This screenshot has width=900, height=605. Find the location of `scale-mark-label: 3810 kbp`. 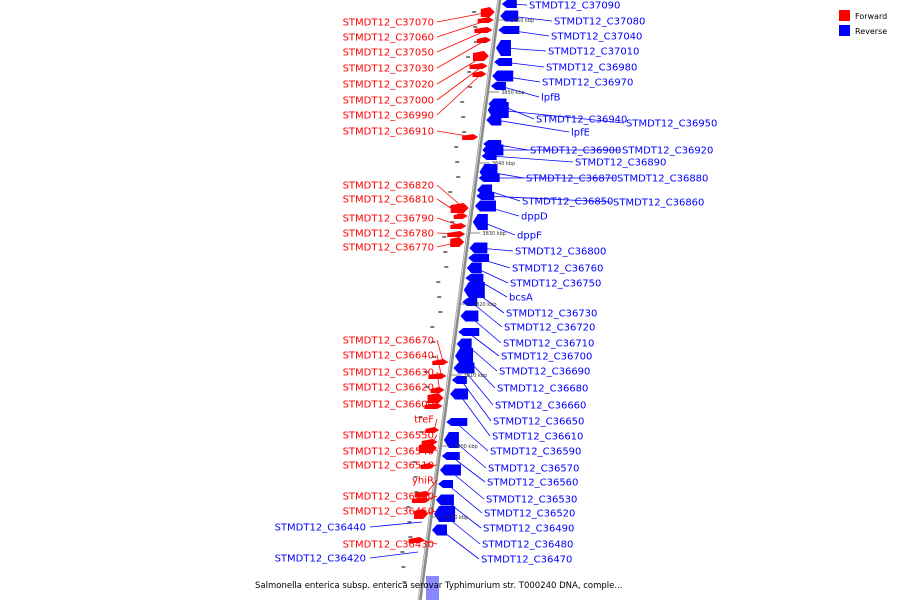

scale-mark-label: 3810 kbp is located at coordinates (476, 376).